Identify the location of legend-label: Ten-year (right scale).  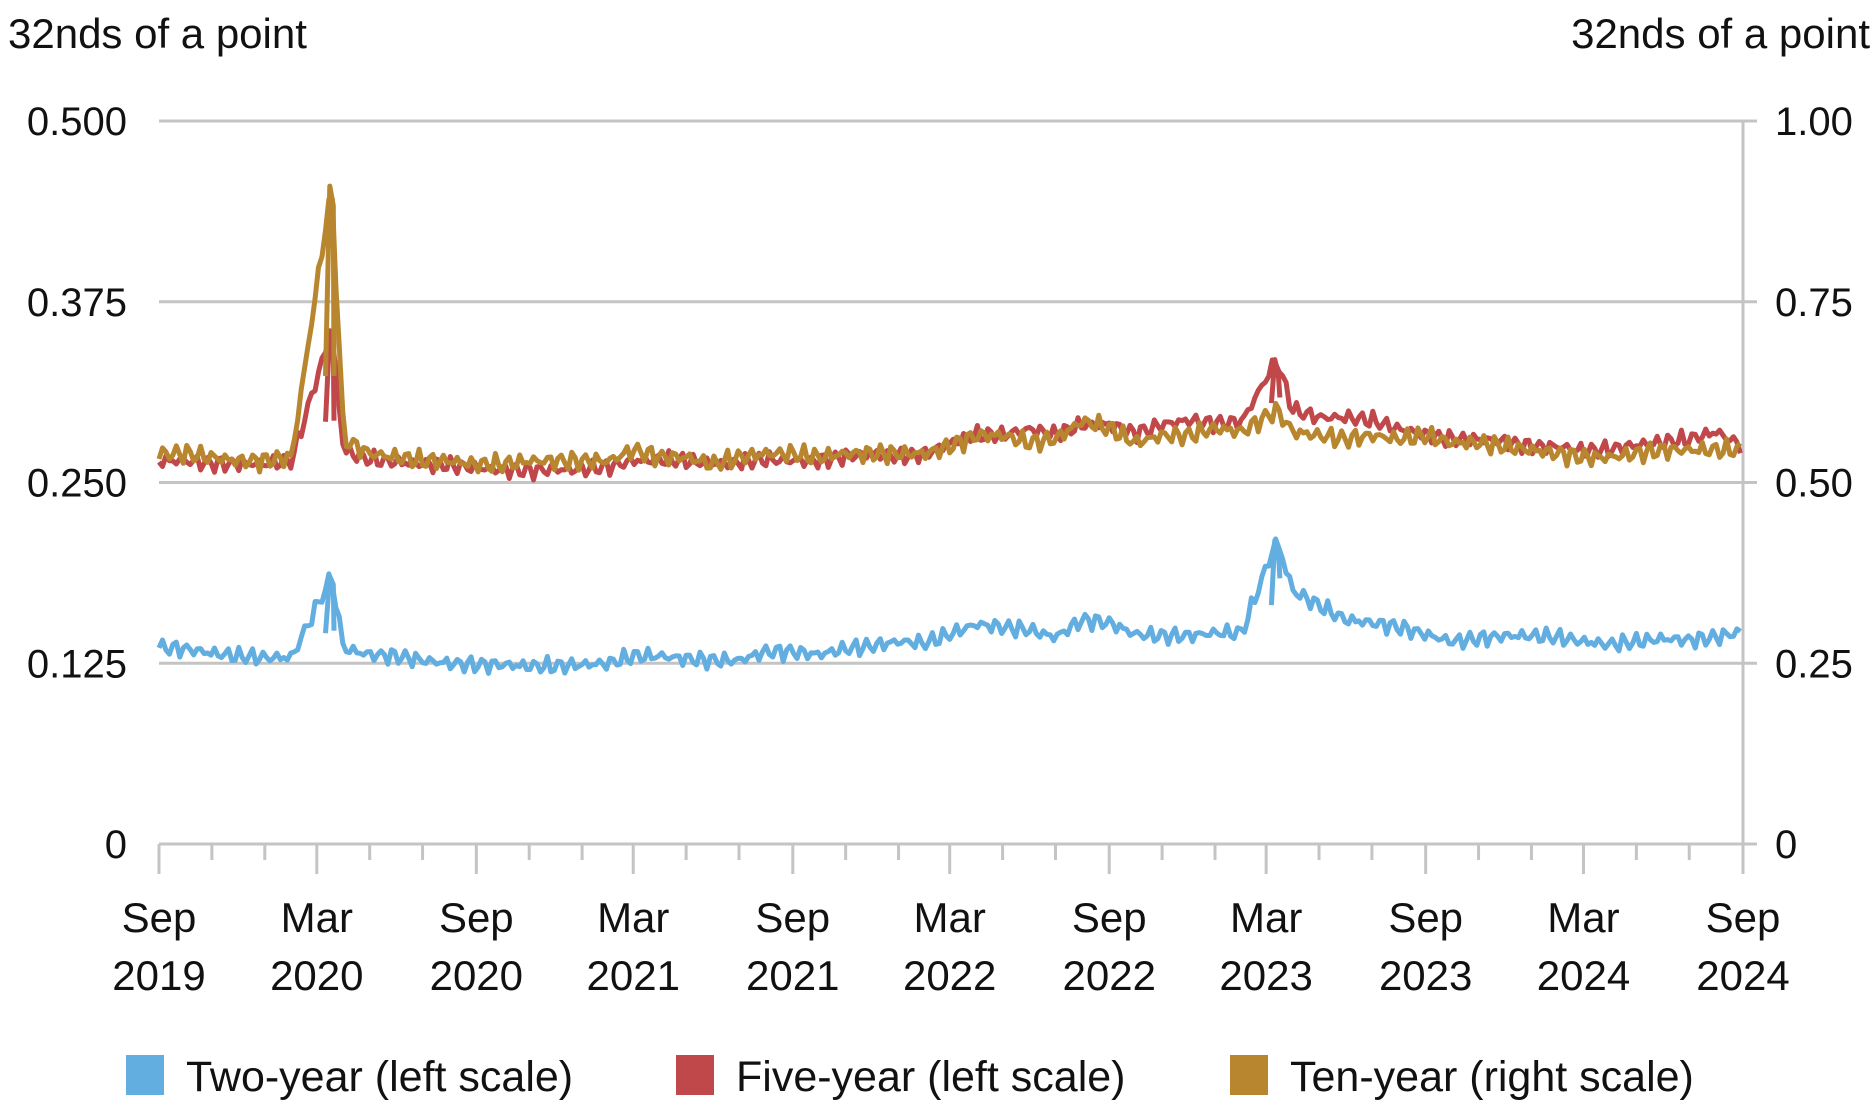
(1492, 1077).